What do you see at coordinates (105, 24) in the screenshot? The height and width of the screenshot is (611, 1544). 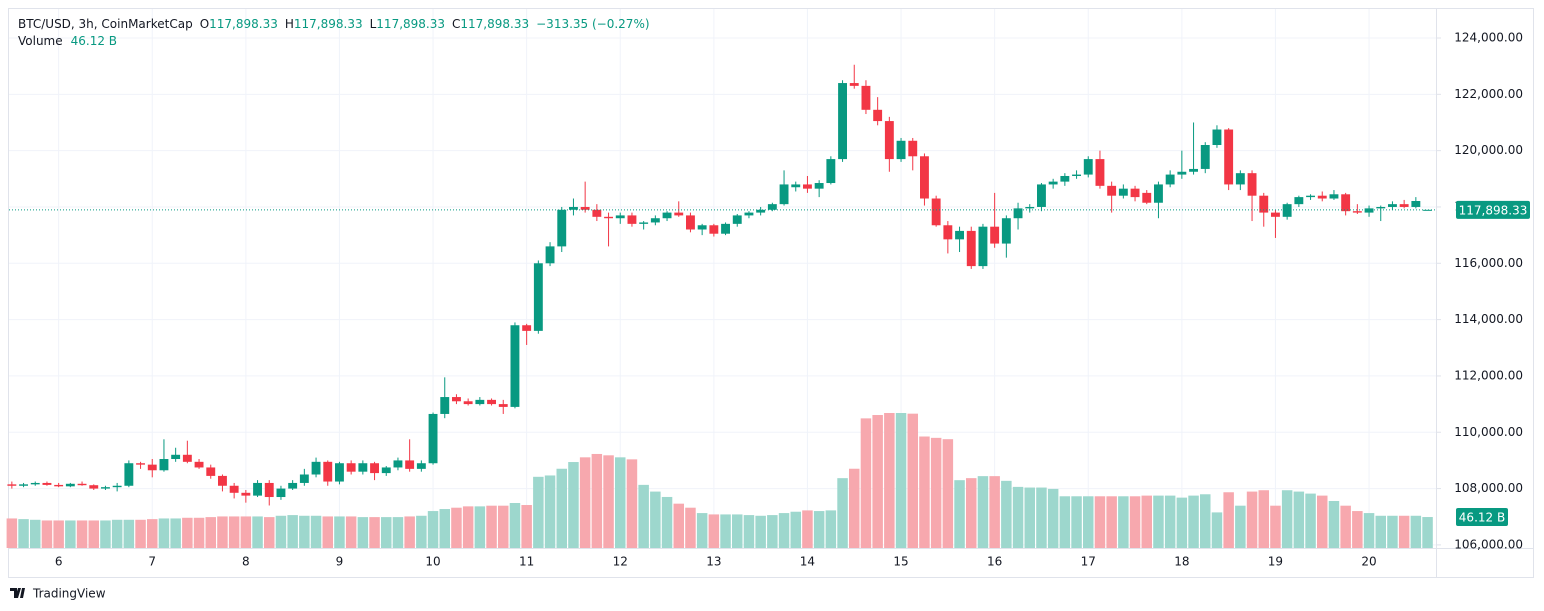 I see `legend-symbol: BTC/USD, 3h, CoinMarketCap` at bounding box center [105, 24].